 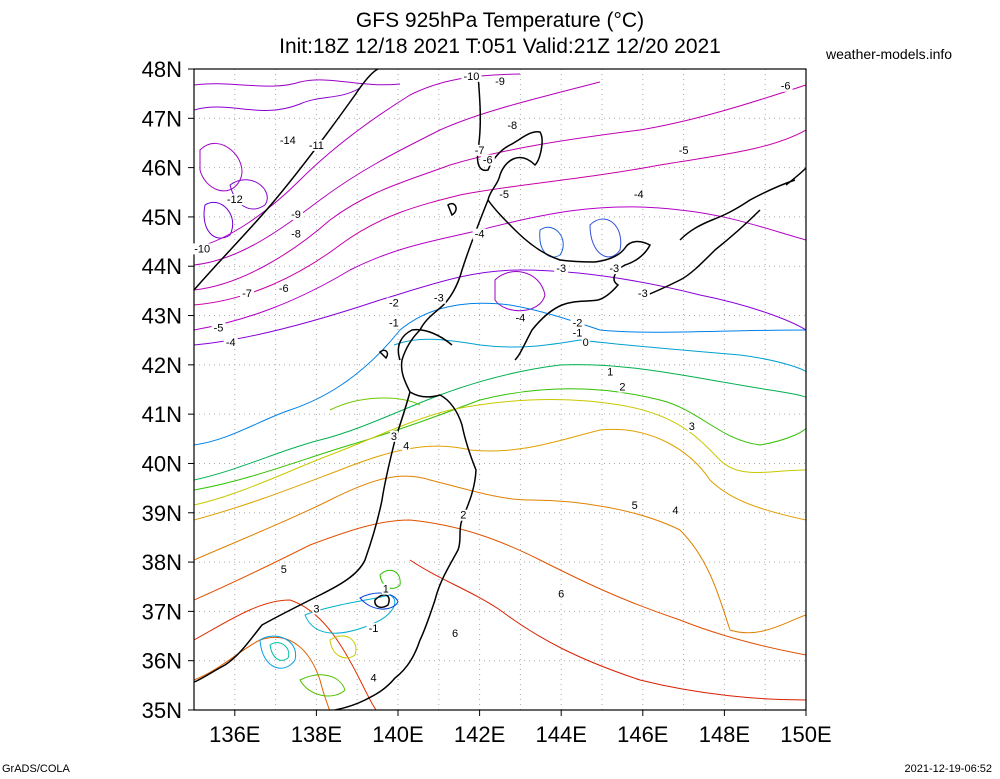 What do you see at coordinates (234, 734) in the screenshot?
I see `lon-label: 136E` at bounding box center [234, 734].